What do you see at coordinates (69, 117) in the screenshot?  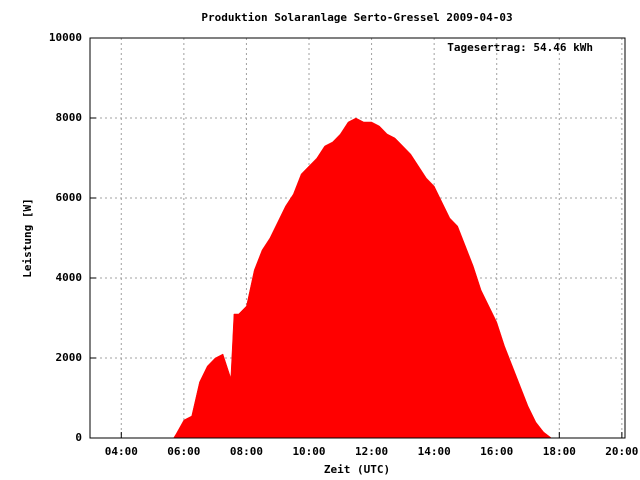 I see `y-tick-label: 8000` at bounding box center [69, 117].